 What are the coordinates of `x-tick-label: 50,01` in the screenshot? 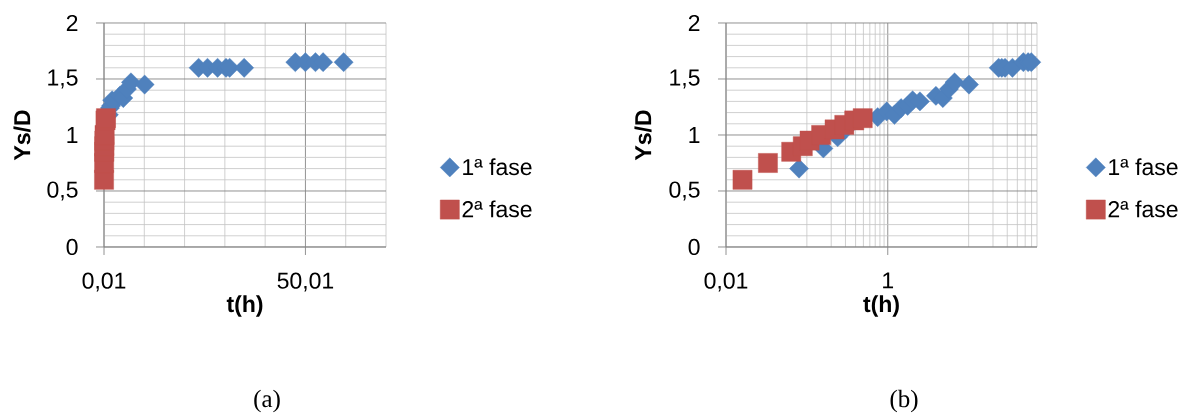 It's located at (305, 282).